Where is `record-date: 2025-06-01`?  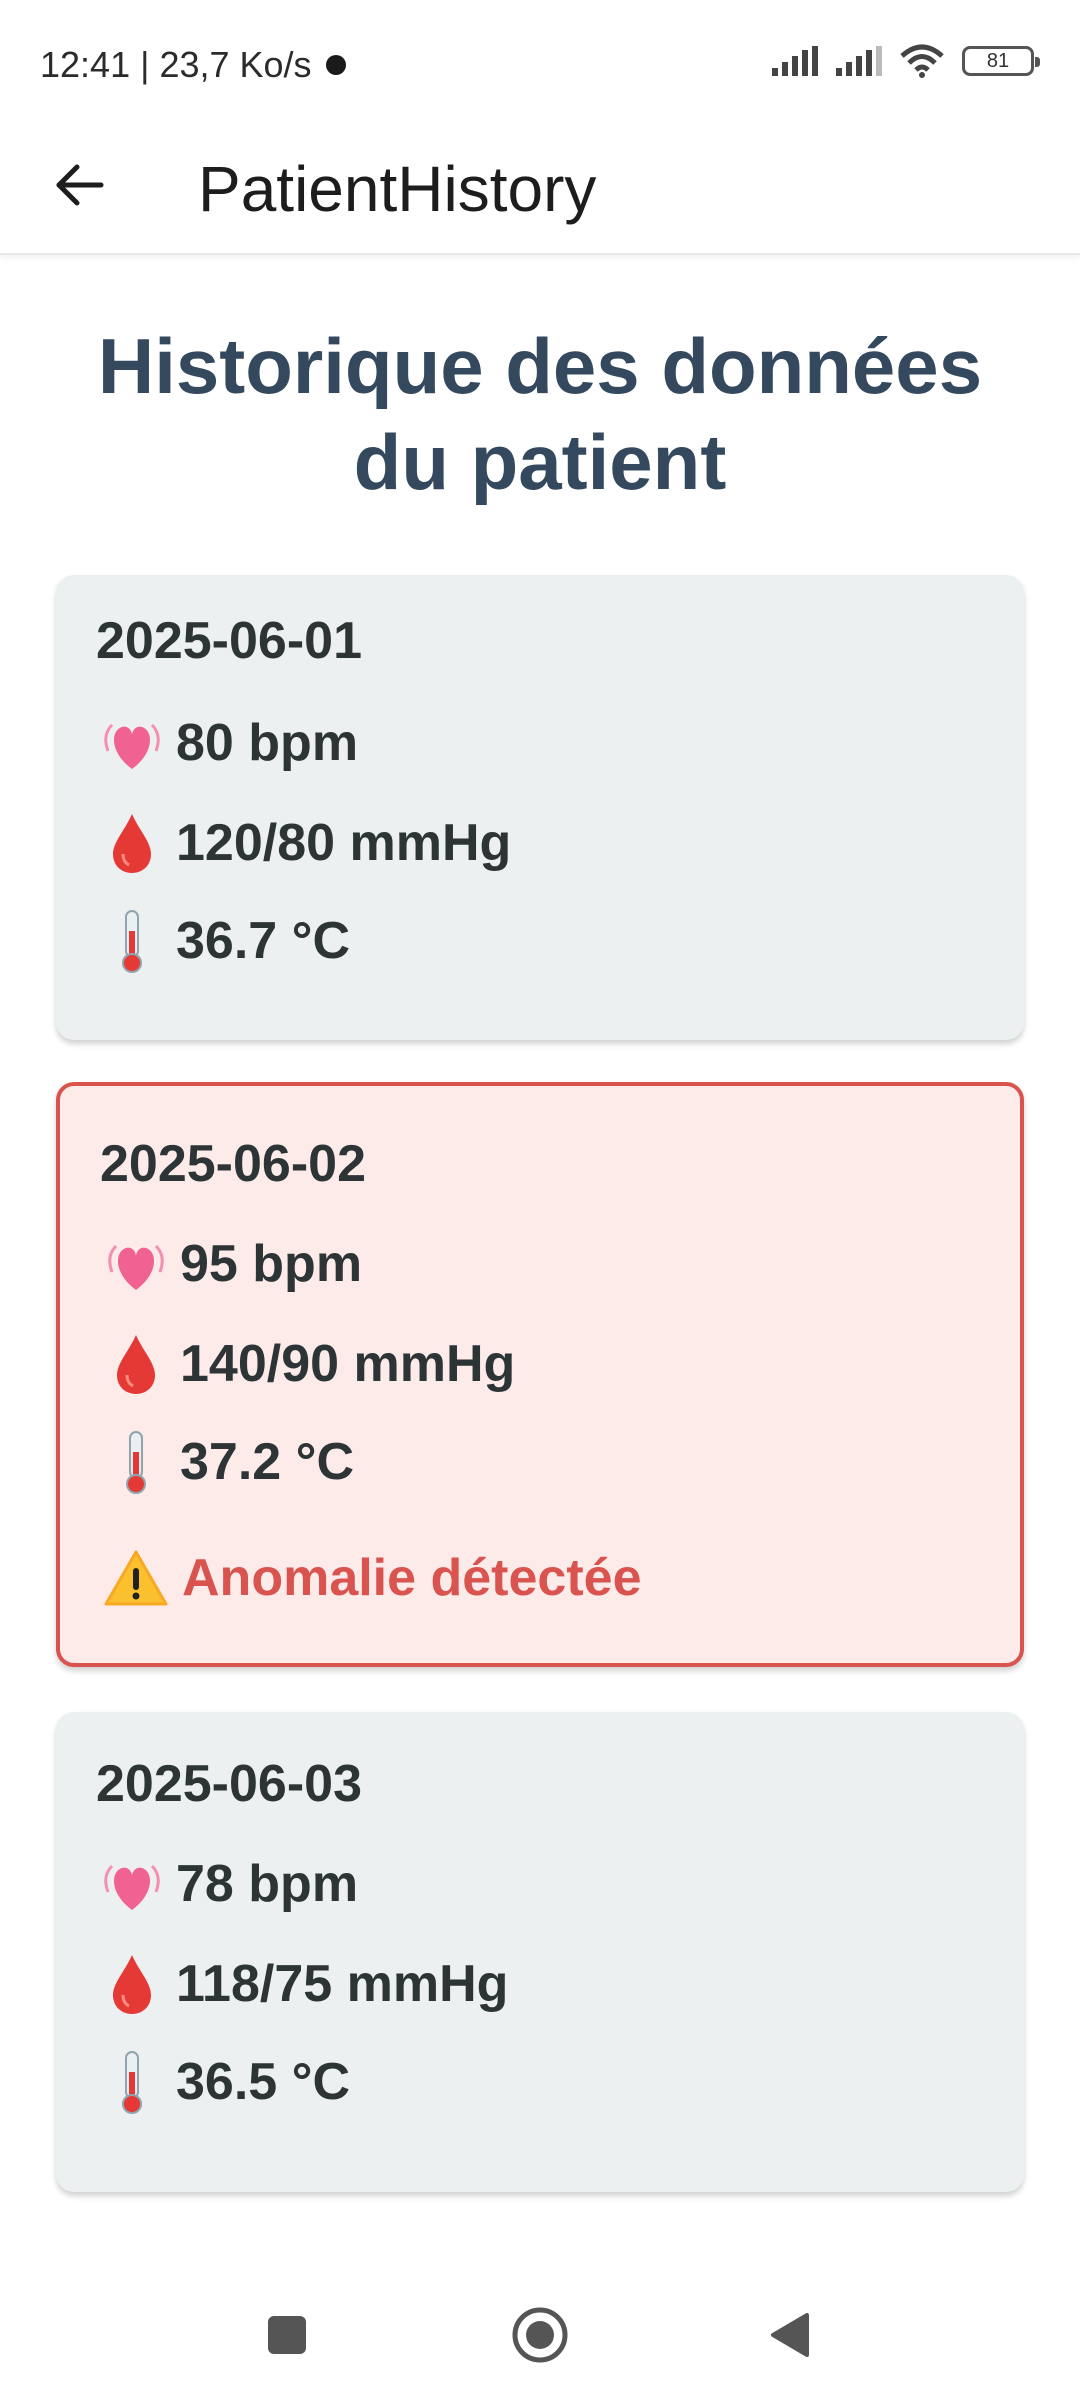
record-date: 2025-06-01 is located at coordinates (229, 641).